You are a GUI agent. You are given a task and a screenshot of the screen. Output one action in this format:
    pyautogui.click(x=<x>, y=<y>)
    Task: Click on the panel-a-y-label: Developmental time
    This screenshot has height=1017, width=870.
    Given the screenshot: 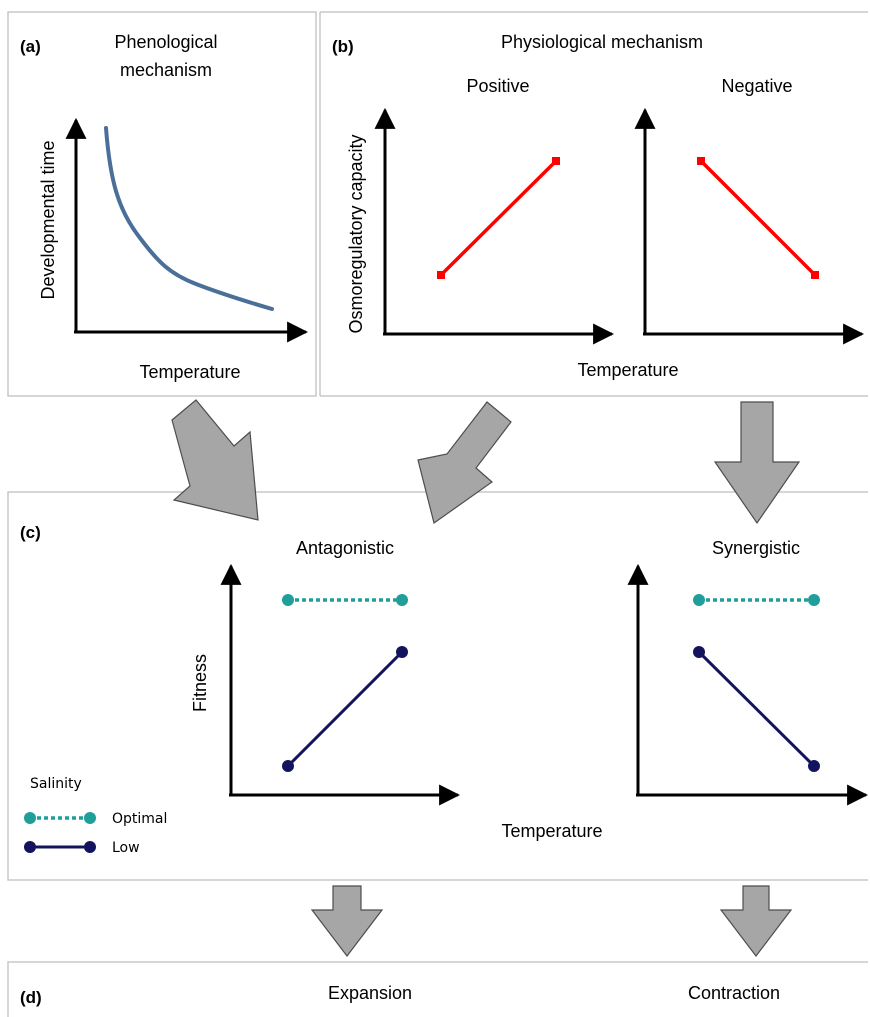 What is the action you would take?
    pyautogui.click(x=48, y=219)
    